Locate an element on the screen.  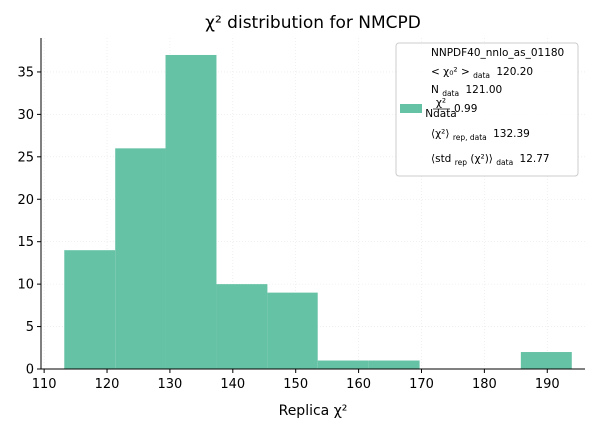
x-tick-label: 190 is located at coordinates (547, 384).